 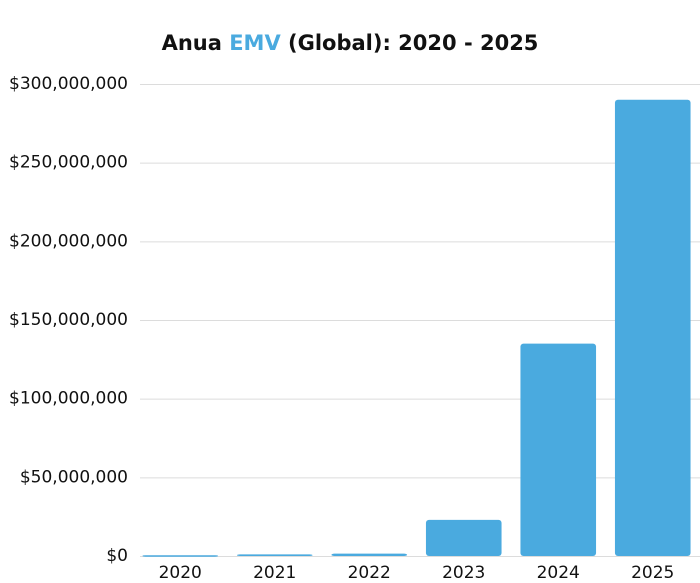 What do you see at coordinates (196, 43) in the screenshot?
I see `title-part: Anua` at bounding box center [196, 43].